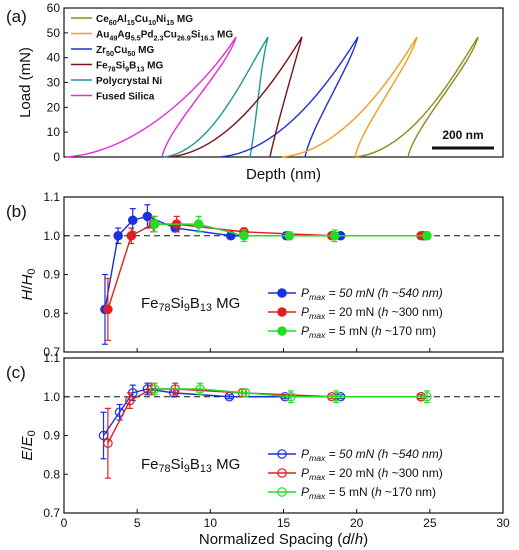 Image resolution: width=519 pixels, height=550 pixels. I want to click on x-axis-label: Normalized Spacing (d/h), so click(283, 539).